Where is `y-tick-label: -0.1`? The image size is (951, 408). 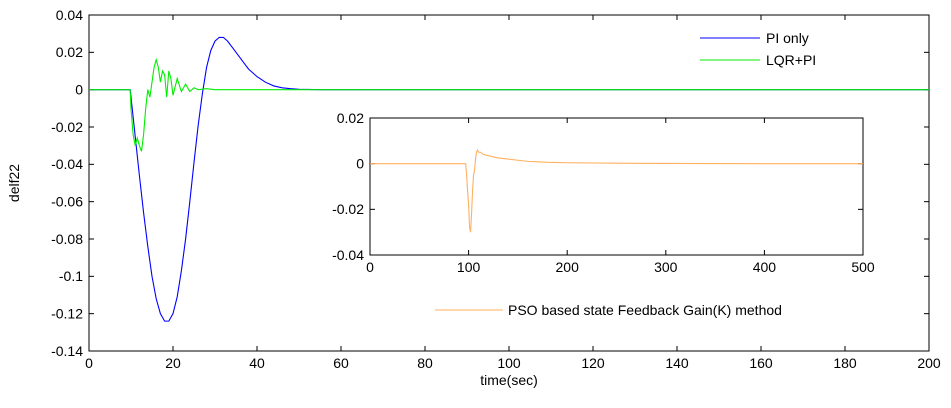 y-tick-label: -0.1 is located at coordinates (71, 276).